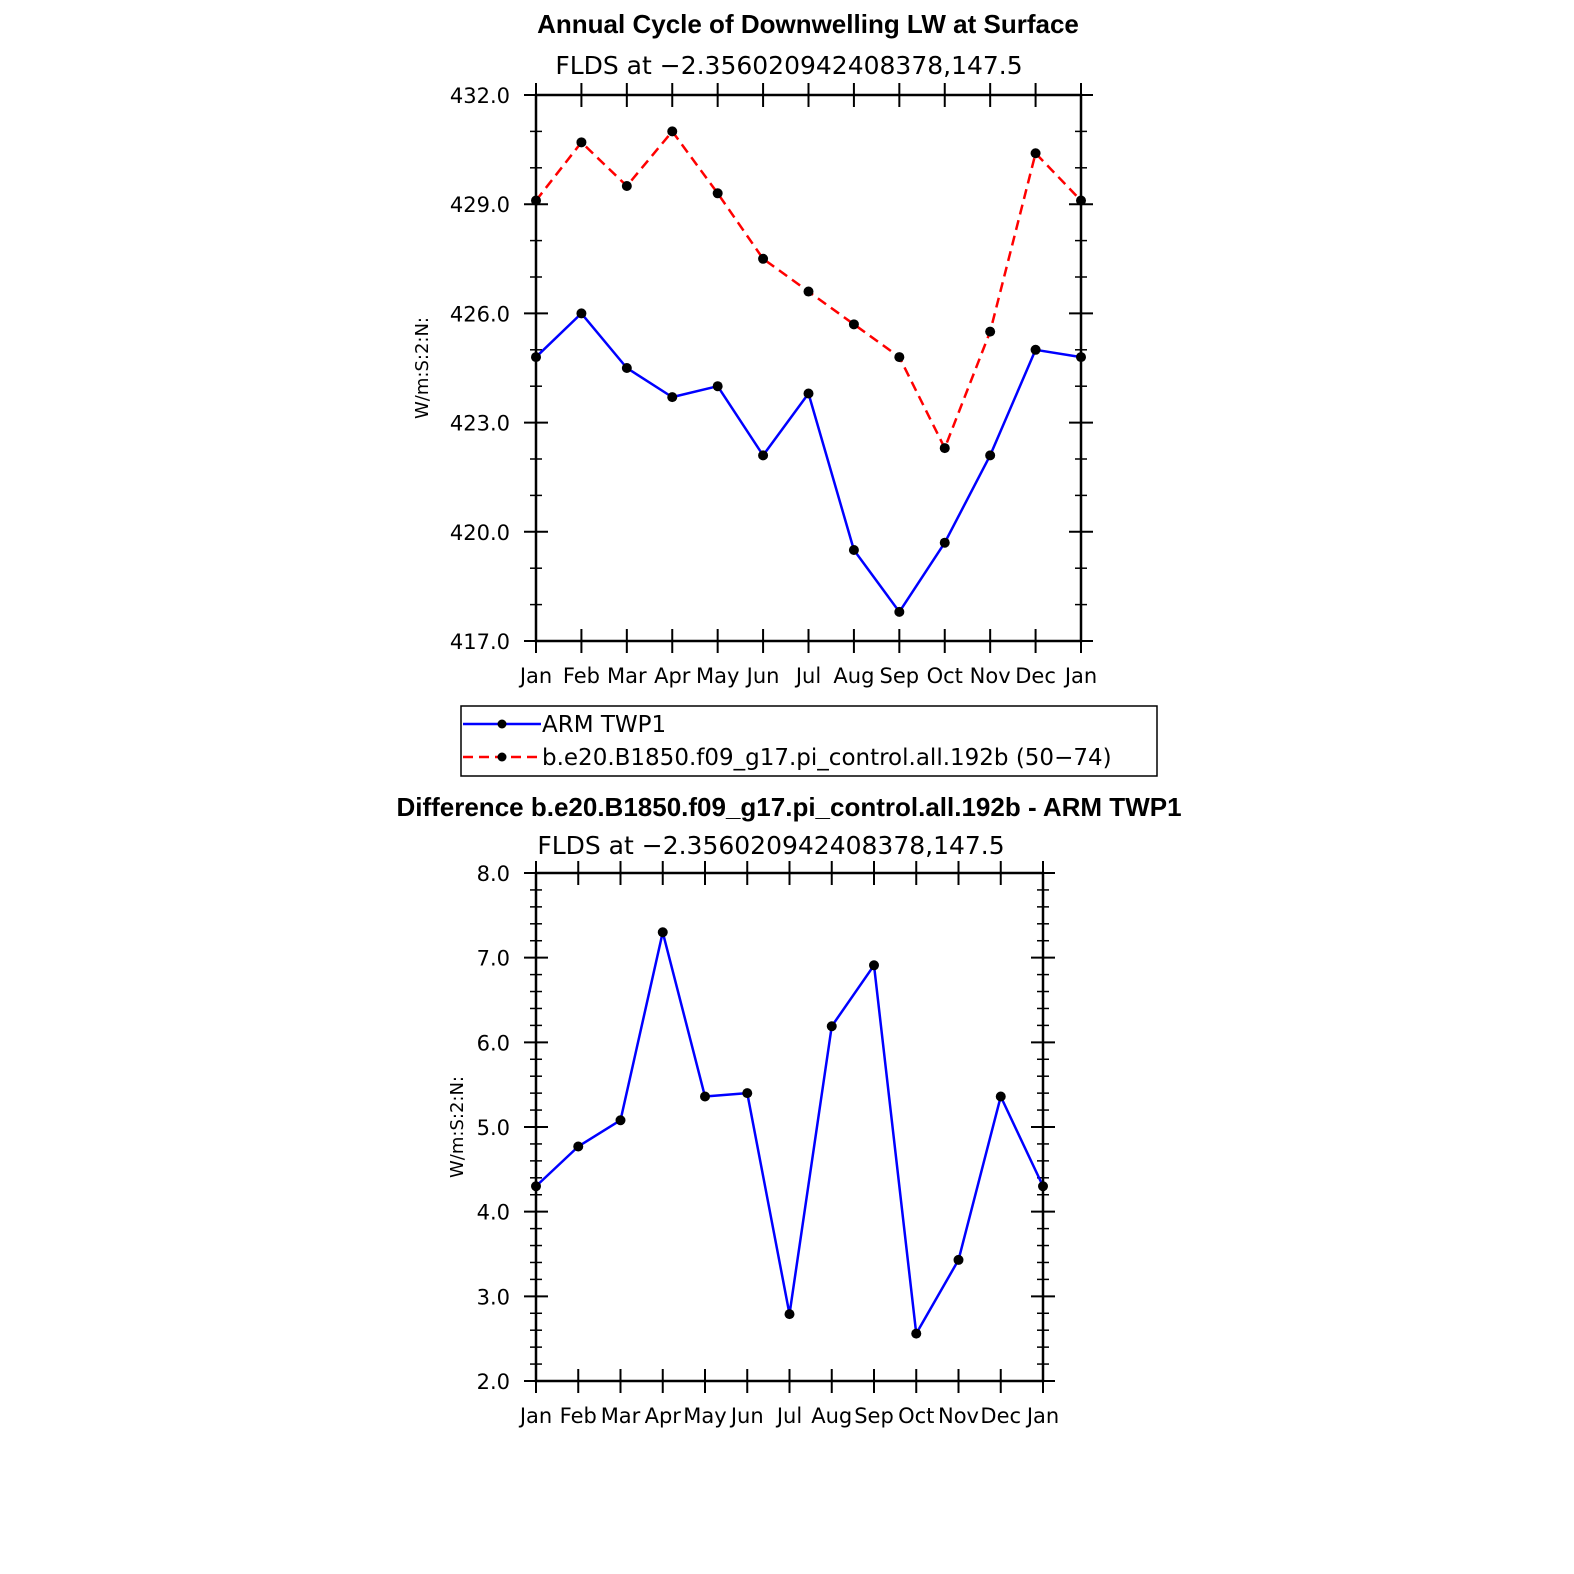 The image size is (1574, 1574). I want to click on y-tick-label: 8.0, so click(493, 874).